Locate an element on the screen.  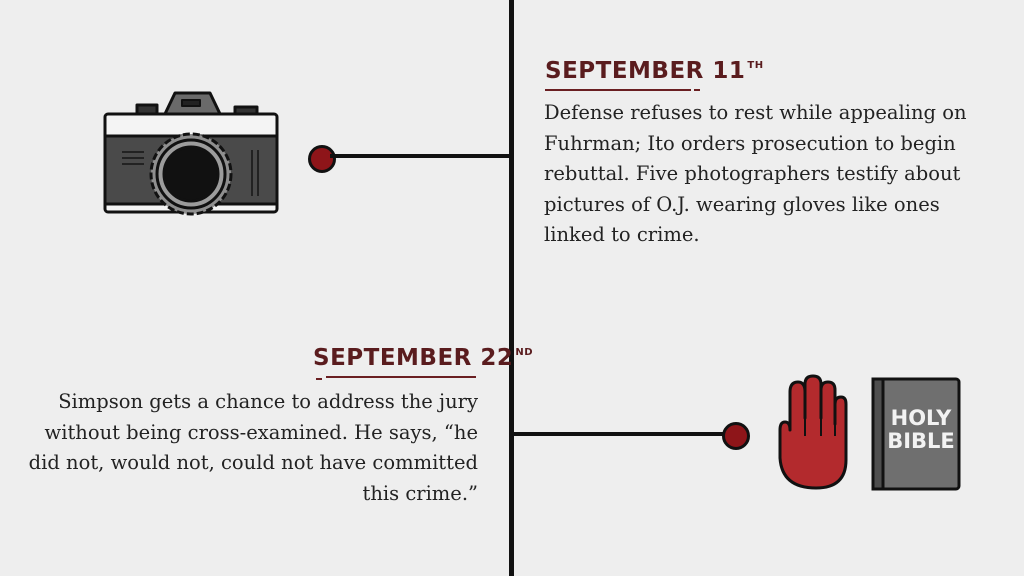
bible-title-line2: BIBLE is located at coordinates (921, 441).